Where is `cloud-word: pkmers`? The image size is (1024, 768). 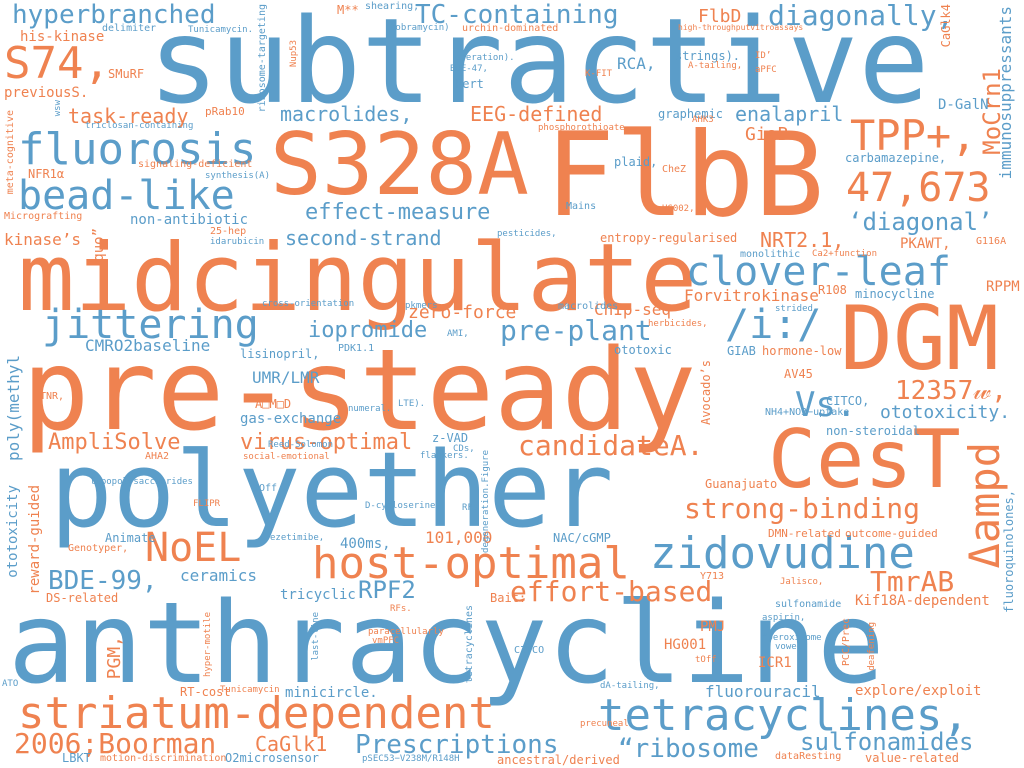
cloud-word: pkmers is located at coordinates (421, 306).